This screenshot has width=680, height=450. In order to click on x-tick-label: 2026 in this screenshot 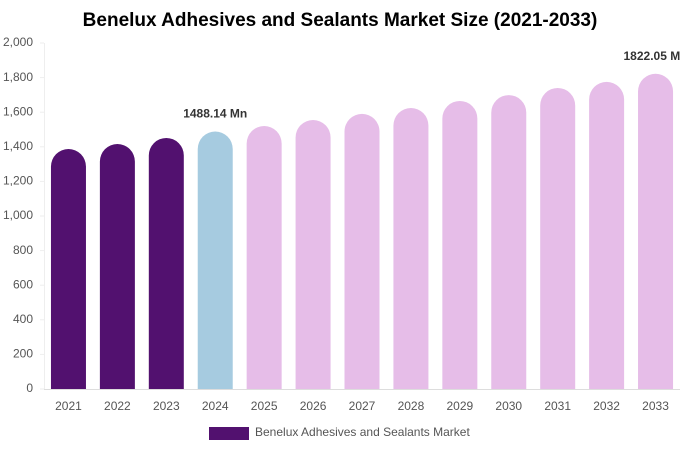, I will do `click(313, 406)`.